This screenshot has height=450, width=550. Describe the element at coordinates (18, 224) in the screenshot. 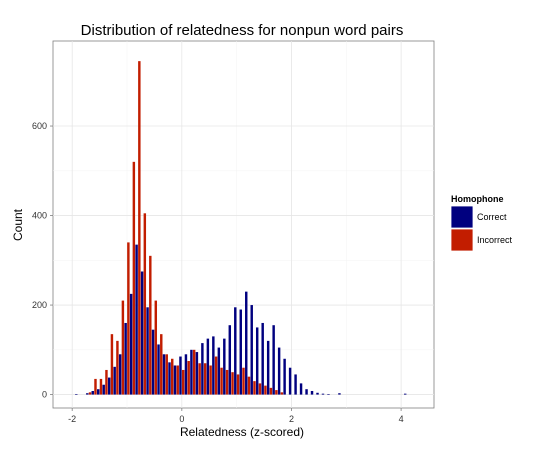

I see `y-axis-label: Count` at that location.